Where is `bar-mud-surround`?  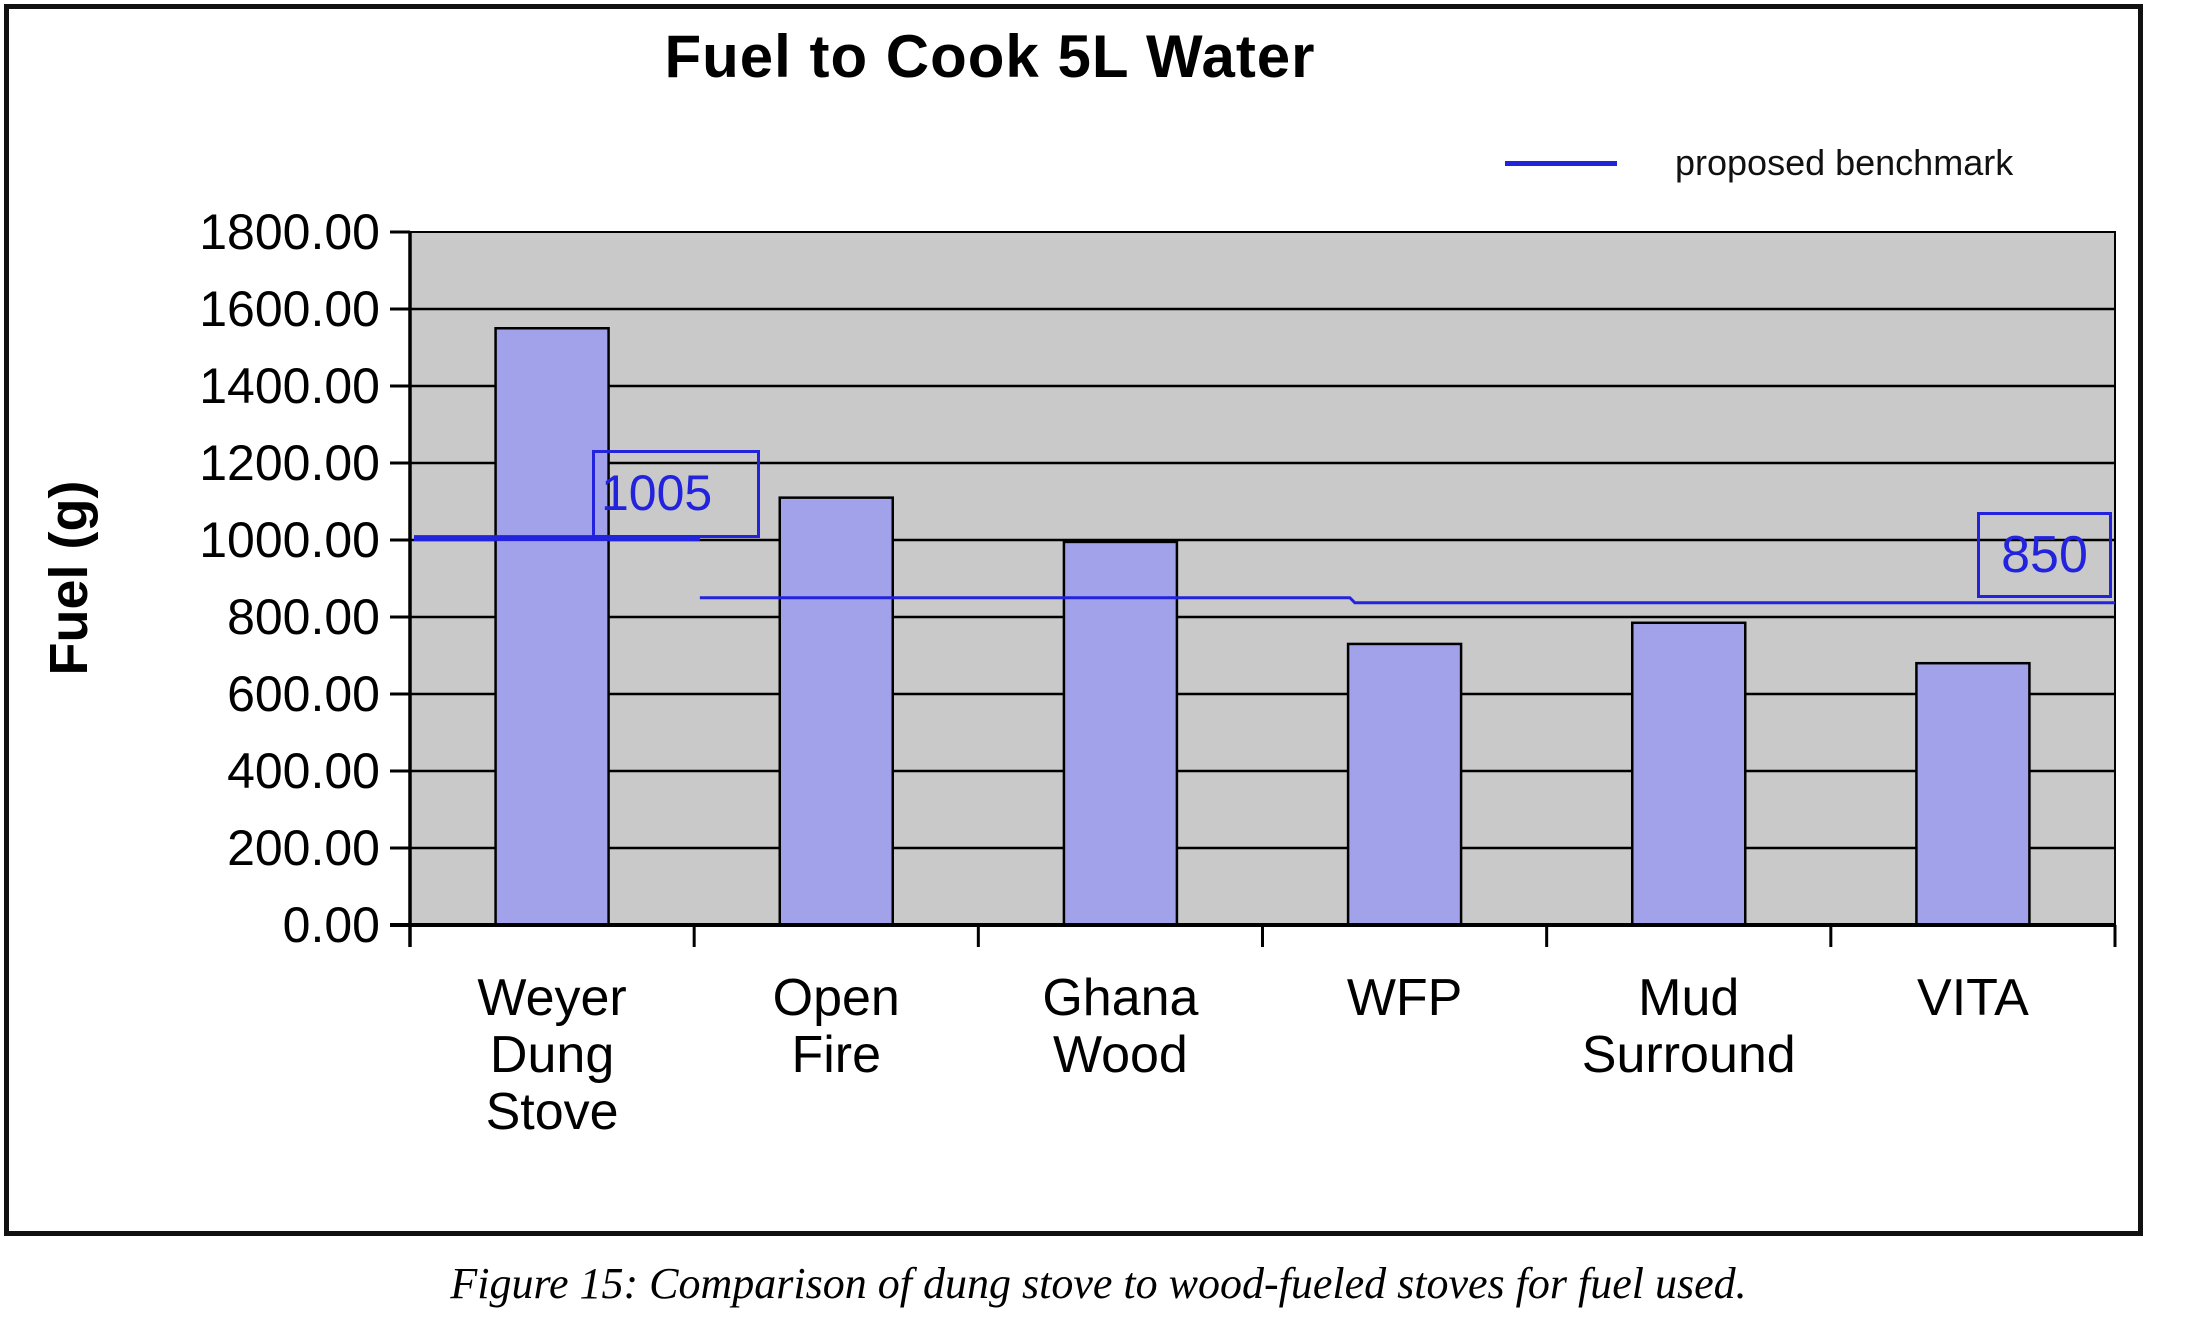 bar-mud-surround is located at coordinates (1689, 774).